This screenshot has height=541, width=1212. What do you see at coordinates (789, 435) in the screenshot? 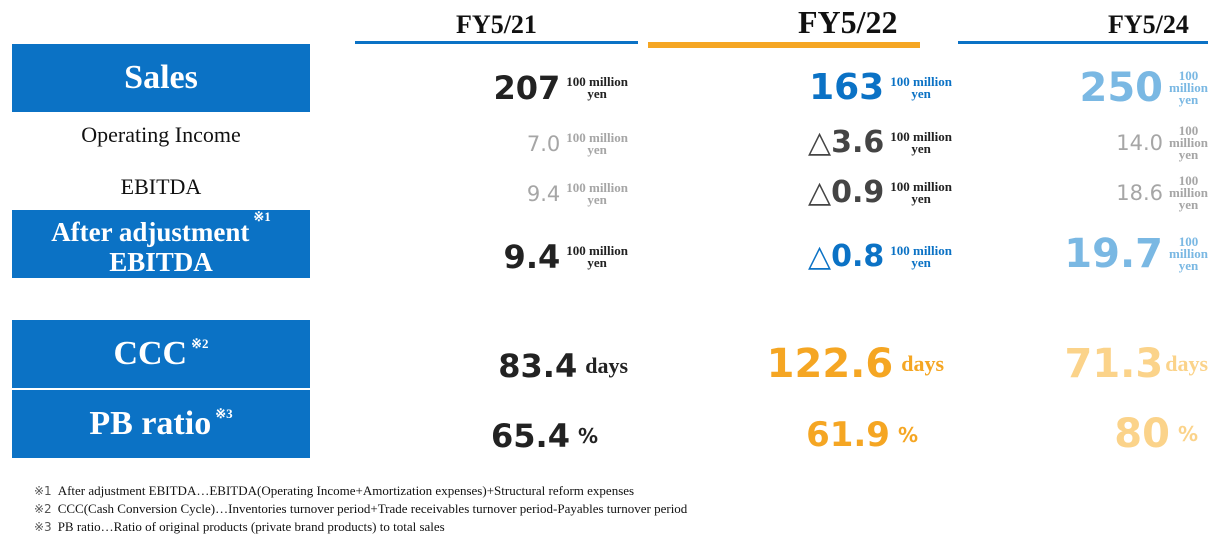
I see `value-pb-ratio-fy22: 61.9 %` at bounding box center [789, 435].